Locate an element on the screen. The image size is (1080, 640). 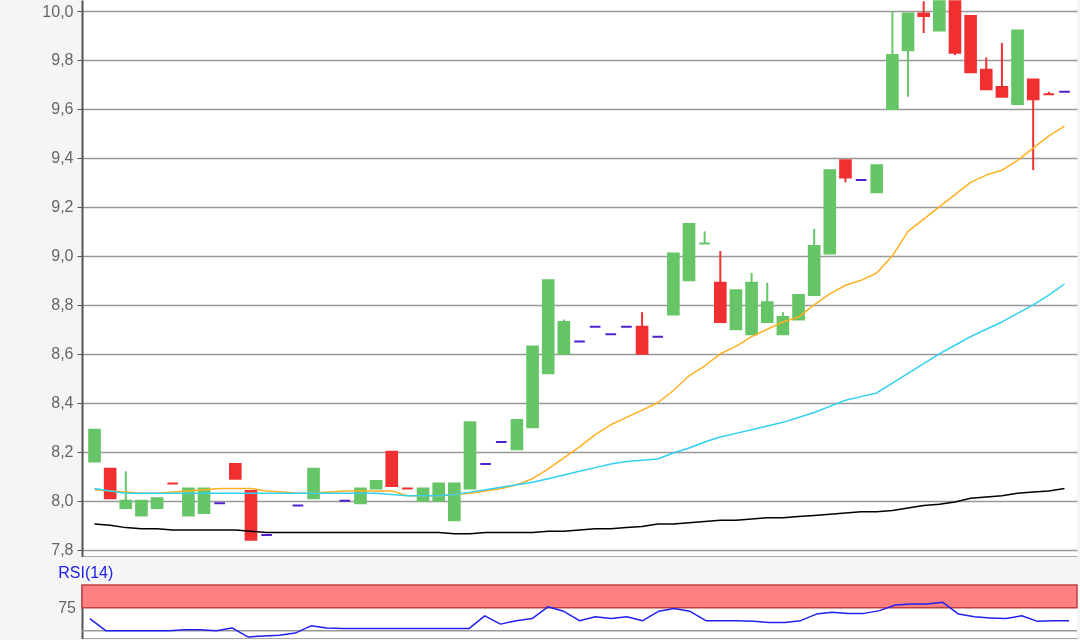
y-tick-label: 10,0 is located at coordinates (58, 11).